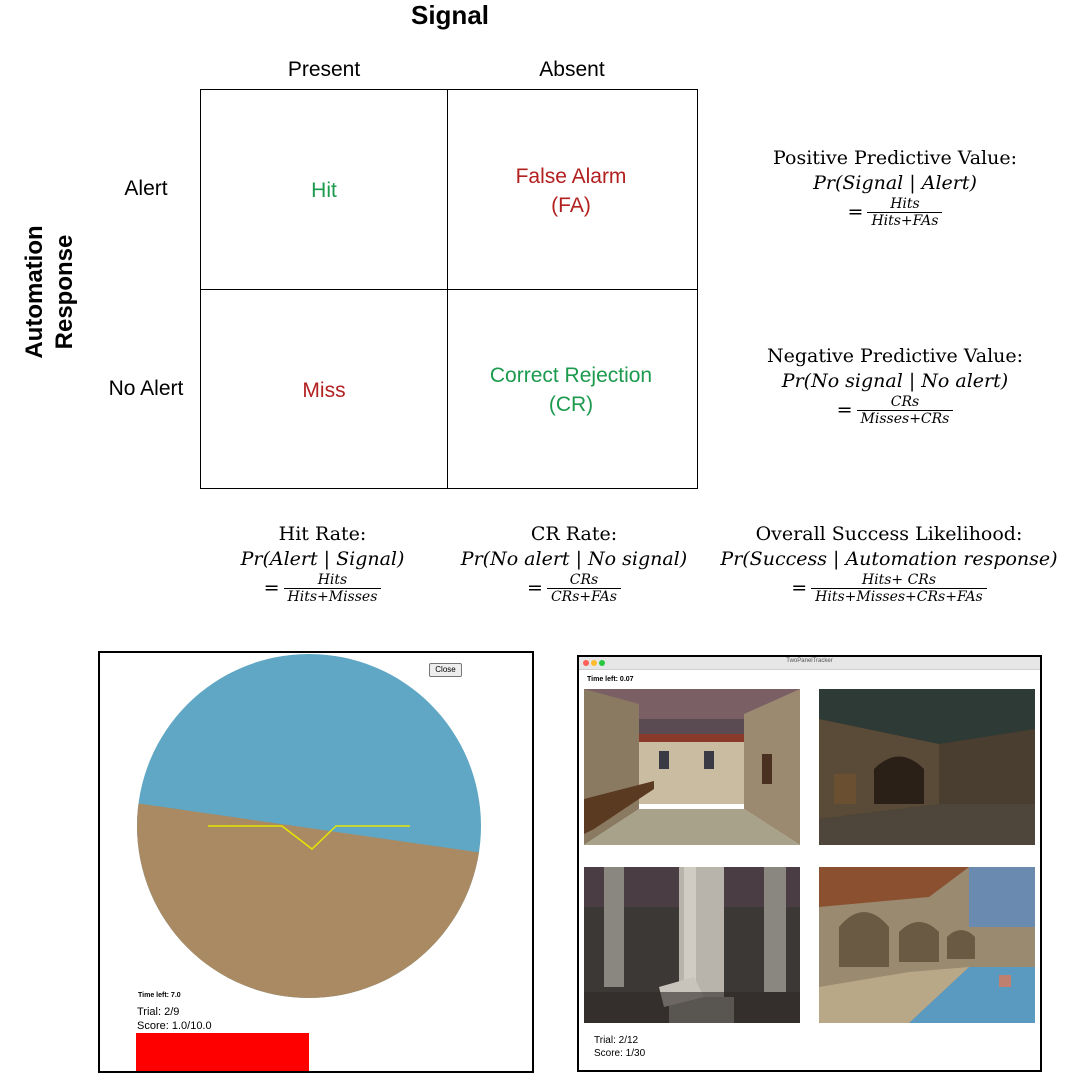 The width and height of the screenshot is (1076, 1080). I want to click on ground-region, so click(309, 898).